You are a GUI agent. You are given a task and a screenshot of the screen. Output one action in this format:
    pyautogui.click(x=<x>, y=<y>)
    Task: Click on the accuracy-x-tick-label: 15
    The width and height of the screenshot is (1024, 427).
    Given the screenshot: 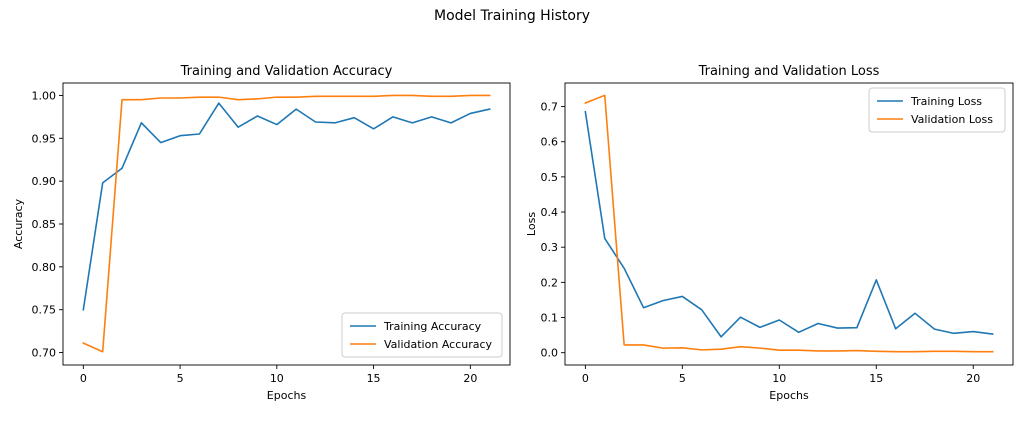 What is the action you would take?
    pyautogui.click(x=374, y=378)
    